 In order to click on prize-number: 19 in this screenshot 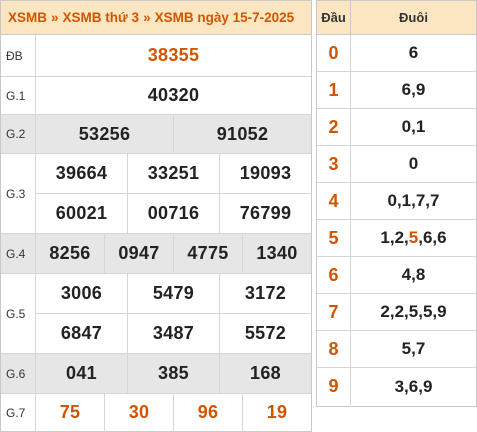, I will do `click(276, 412)`.